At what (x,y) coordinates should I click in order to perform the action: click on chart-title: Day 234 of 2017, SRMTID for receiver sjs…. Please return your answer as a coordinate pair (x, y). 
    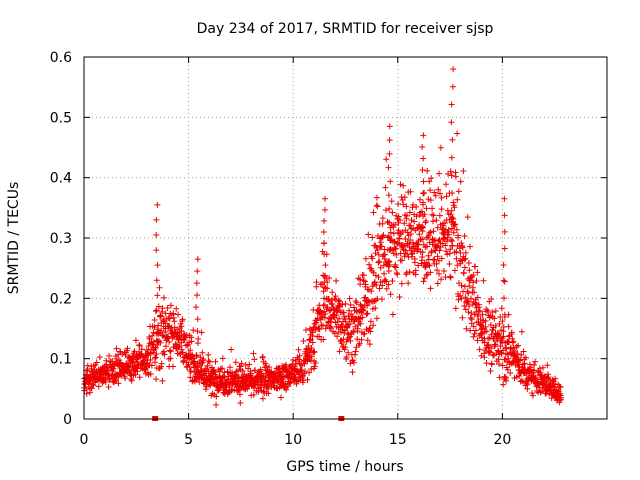
    Looking at the image, I should click on (345, 29).